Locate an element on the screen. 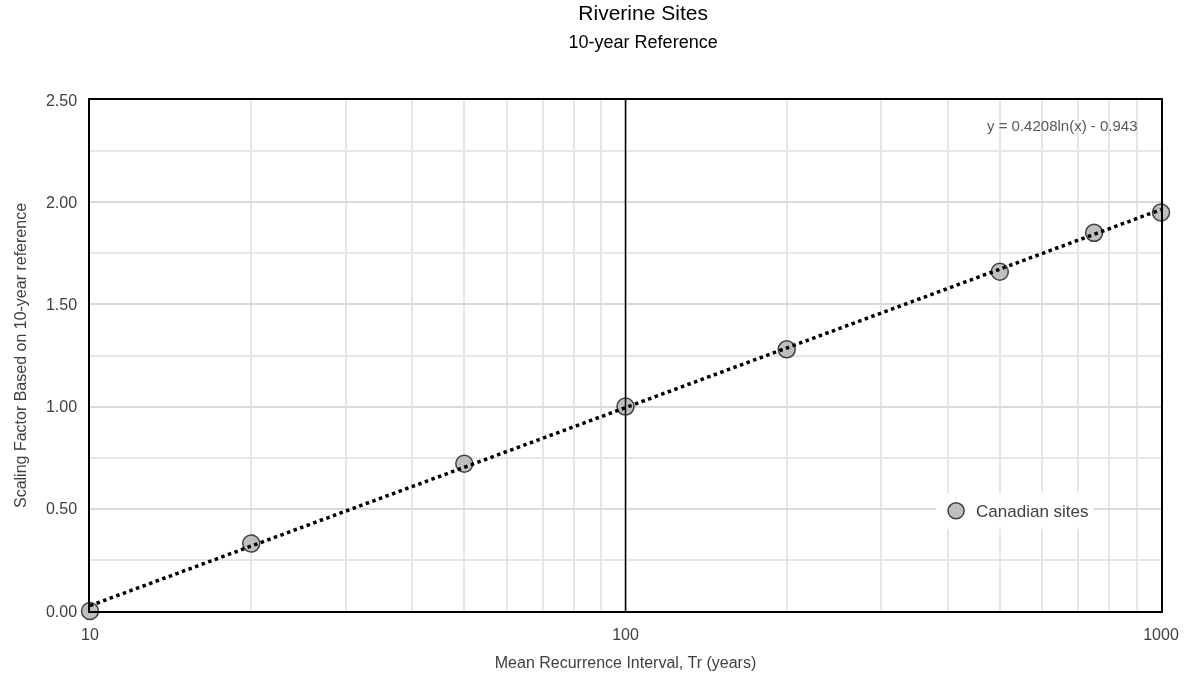  annotation: y = 0.4208ln(x) - 0.943 is located at coordinates (1062, 125).